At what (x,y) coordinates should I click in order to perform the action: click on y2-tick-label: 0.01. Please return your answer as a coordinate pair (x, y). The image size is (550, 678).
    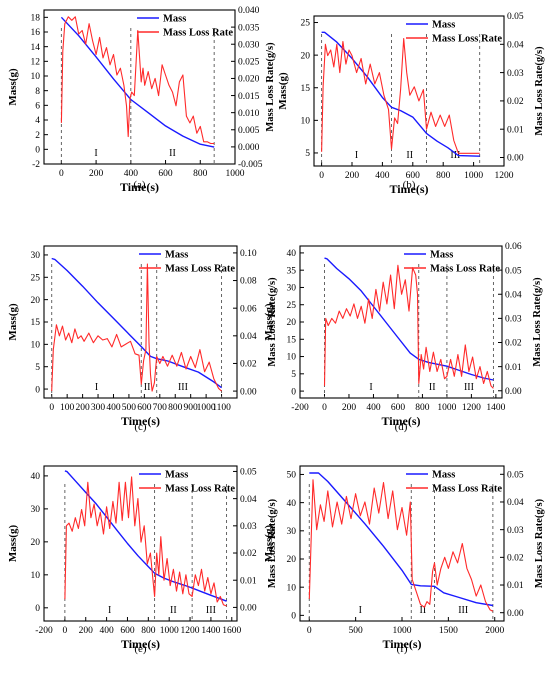
    Looking at the image, I should click on (513, 368).